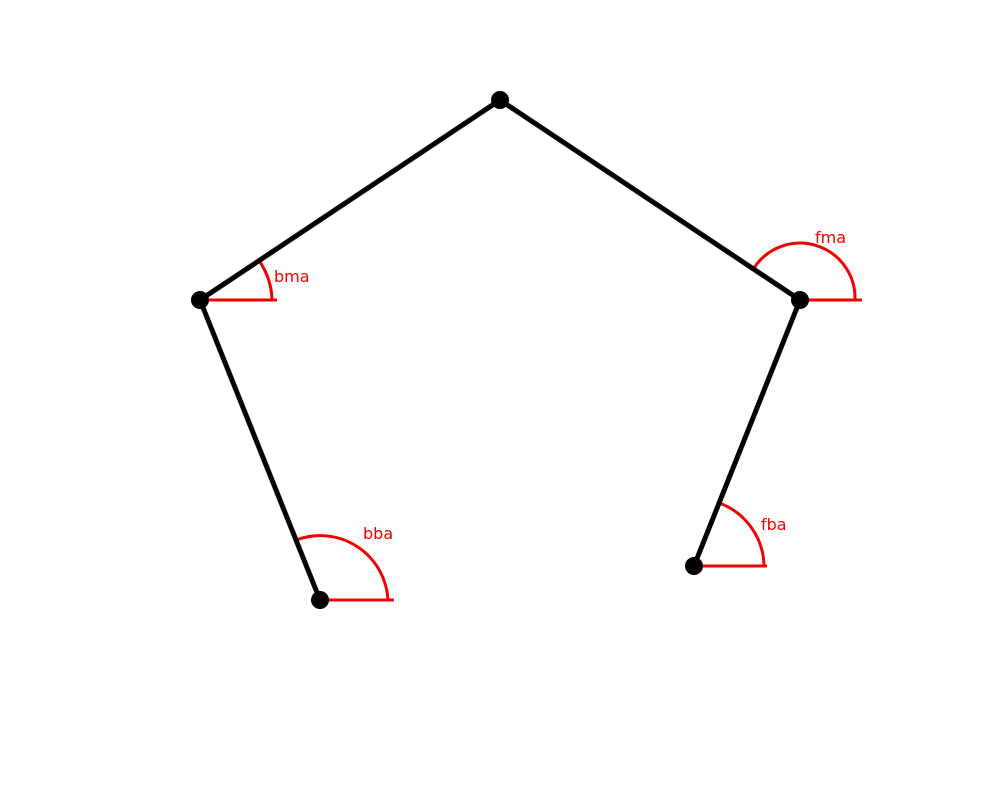 The image size is (1000, 800). What do you see at coordinates (747, 433) in the screenshot?
I see `segment-front-middle-to-front-bottom` at bounding box center [747, 433].